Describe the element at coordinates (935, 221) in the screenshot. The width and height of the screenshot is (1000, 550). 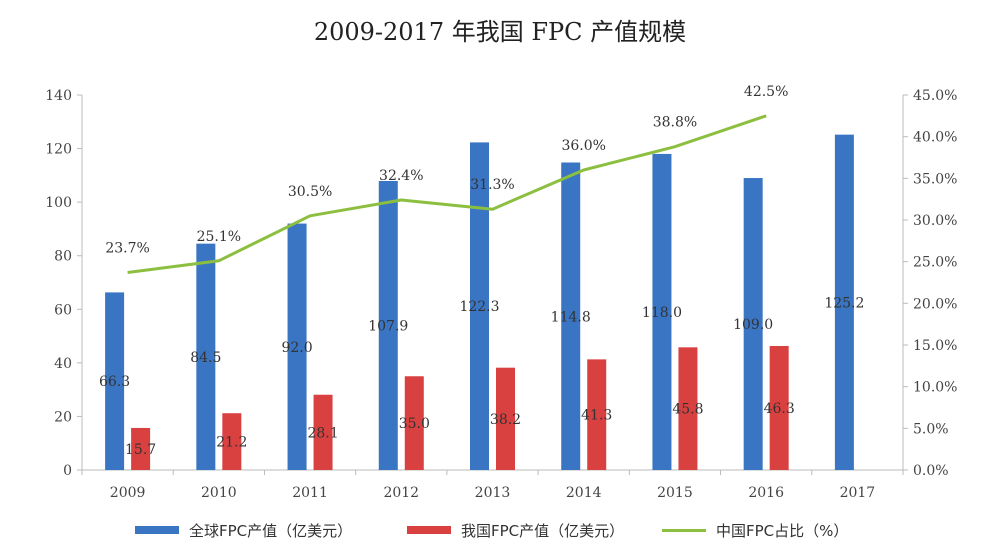
I see `y-right-tick-label: 30.0%` at that location.